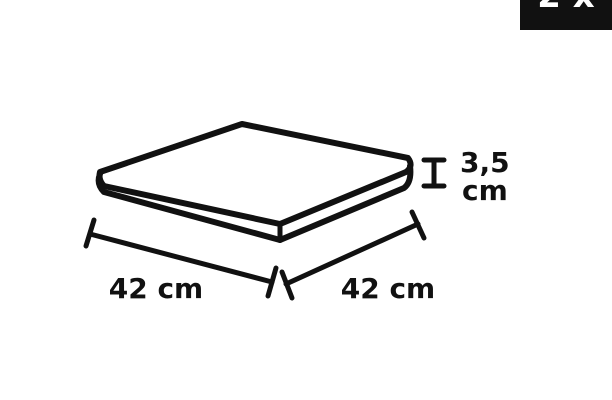  I want to click on depth-label: 42 cm, so click(388, 288).